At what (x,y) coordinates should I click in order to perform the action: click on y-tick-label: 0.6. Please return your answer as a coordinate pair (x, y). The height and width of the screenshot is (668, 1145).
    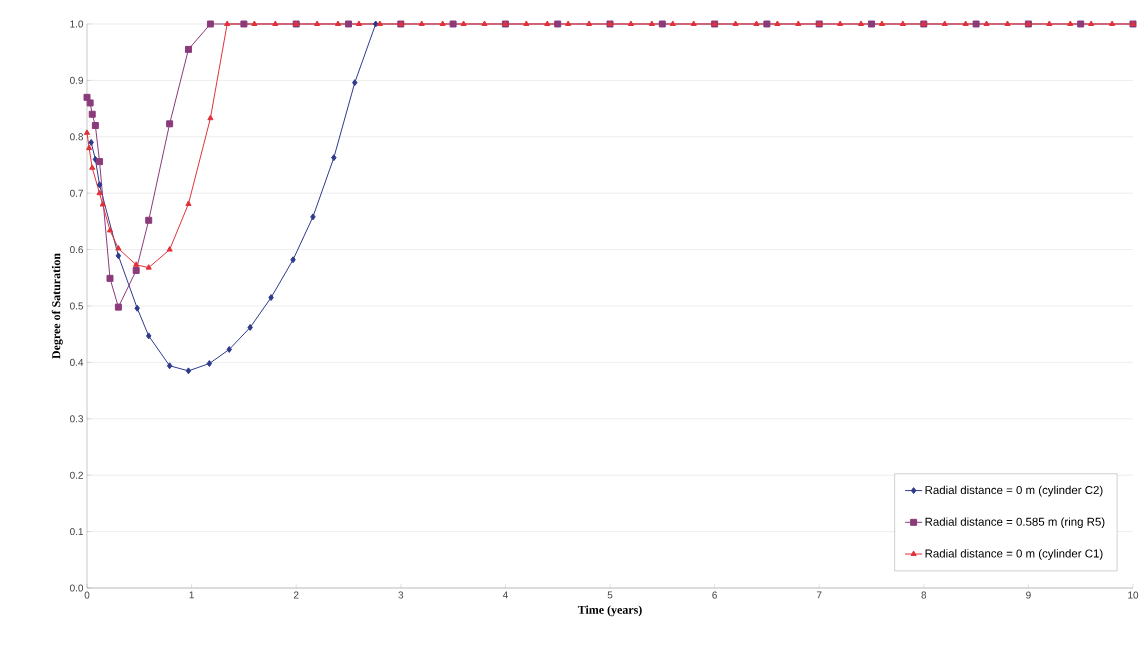
    Looking at the image, I should click on (77, 250).